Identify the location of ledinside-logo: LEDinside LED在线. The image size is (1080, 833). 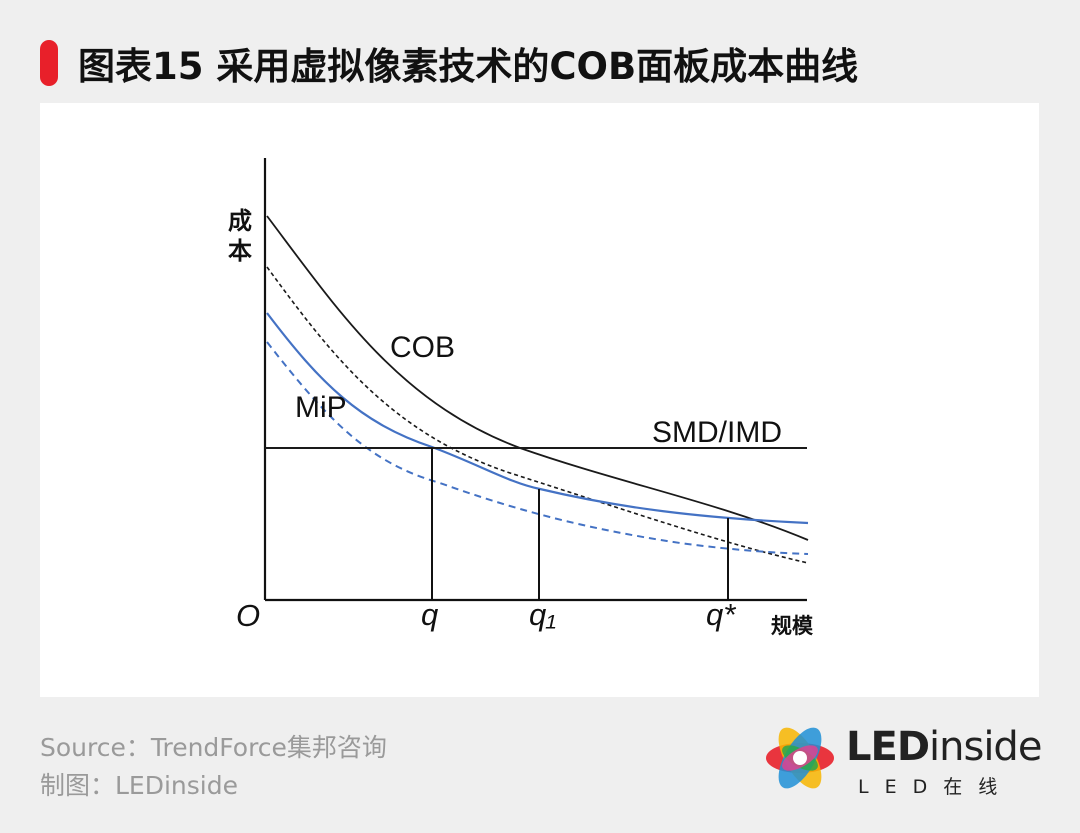
(902, 758).